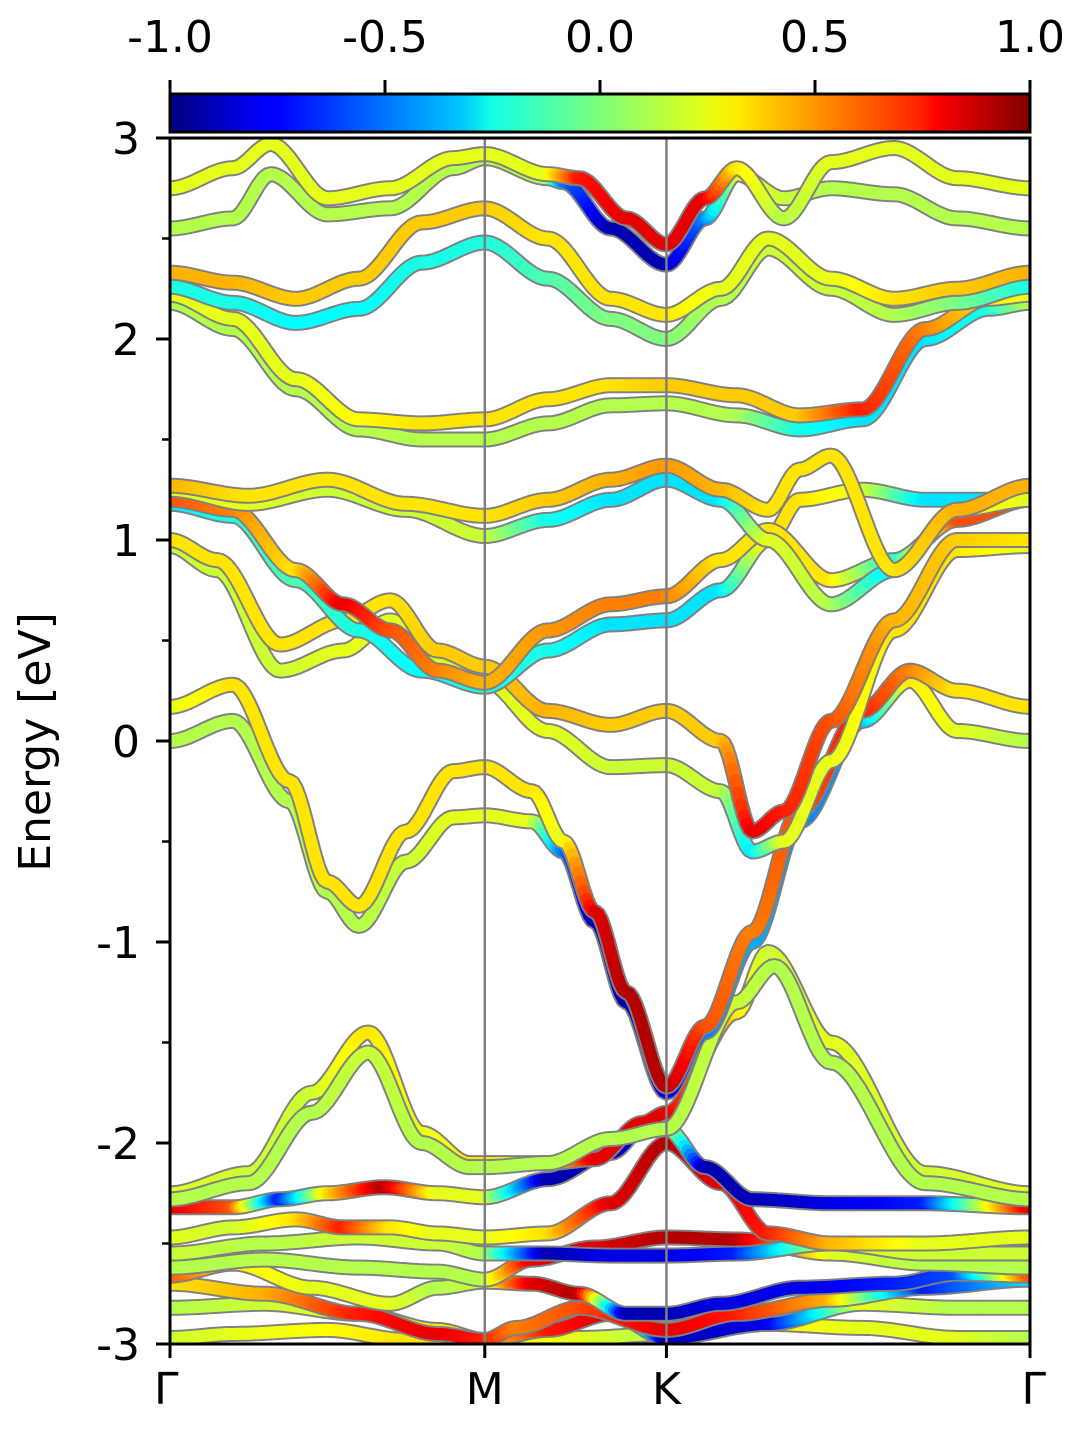  I want to click on colorbar-tick-label: 0.0, so click(600, 37).